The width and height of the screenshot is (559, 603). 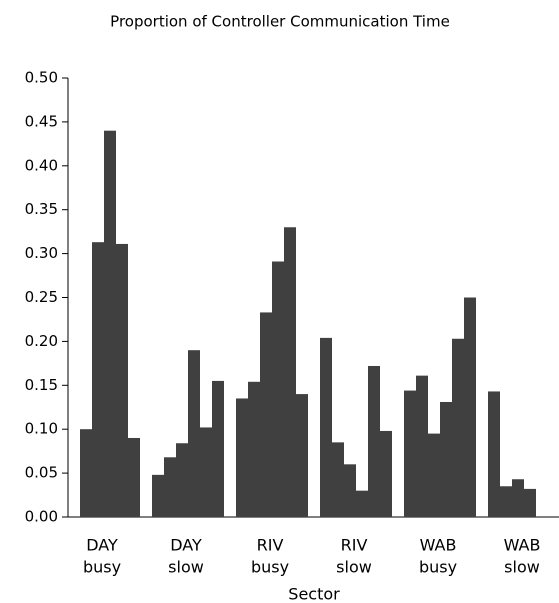 What do you see at coordinates (41, 121) in the screenshot?
I see `y-tick-label: 0.45` at bounding box center [41, 121].